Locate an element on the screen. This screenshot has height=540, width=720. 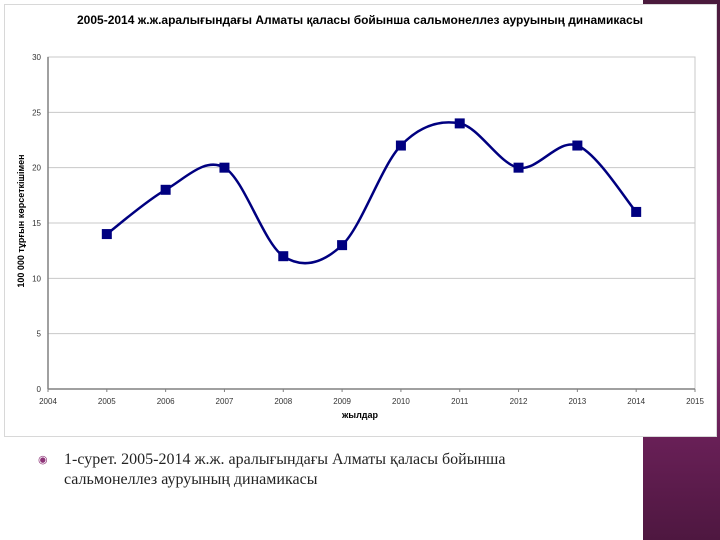
x-tick-label: 2009 is located at coordinates (342, 401).